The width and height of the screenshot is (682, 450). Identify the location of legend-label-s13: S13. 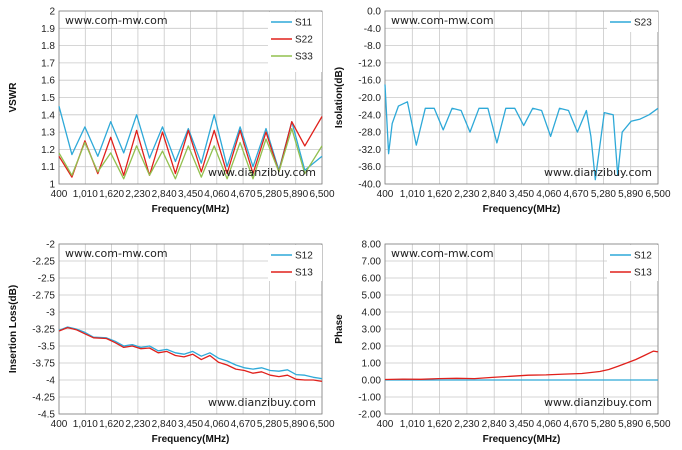
(643, 273).